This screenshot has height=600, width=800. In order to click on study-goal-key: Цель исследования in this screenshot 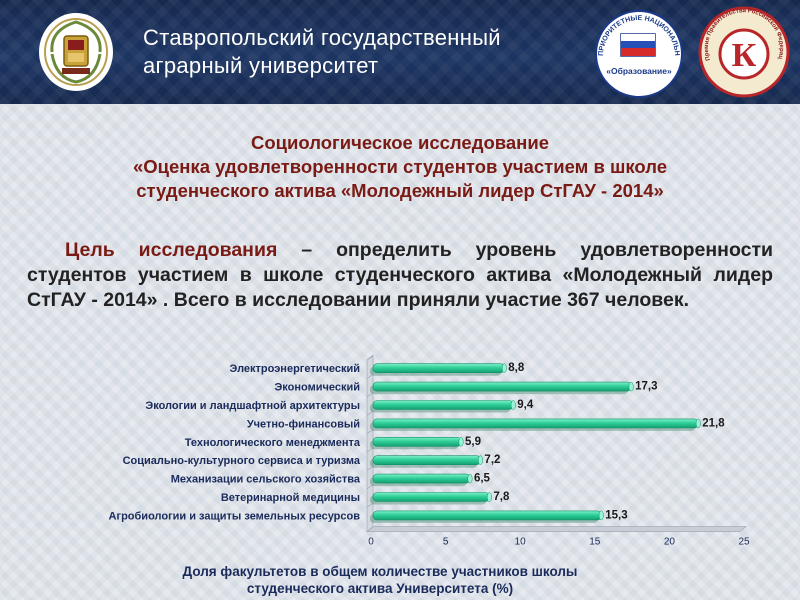, I will do `click(171, 250)`.